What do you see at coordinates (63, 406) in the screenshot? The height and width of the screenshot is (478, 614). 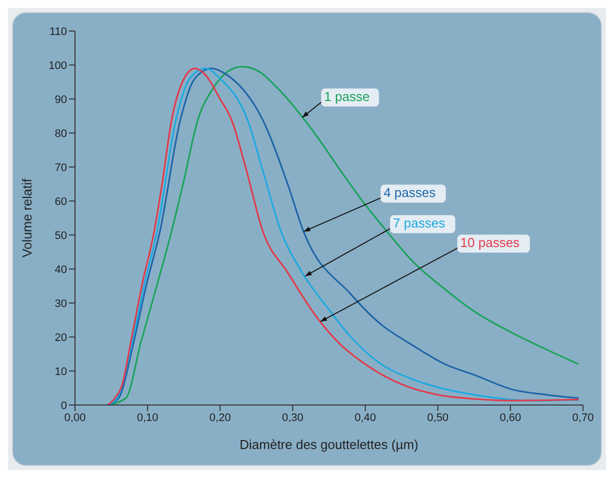 I see `y-tick-label: 0` at bounding box center [63, 406].